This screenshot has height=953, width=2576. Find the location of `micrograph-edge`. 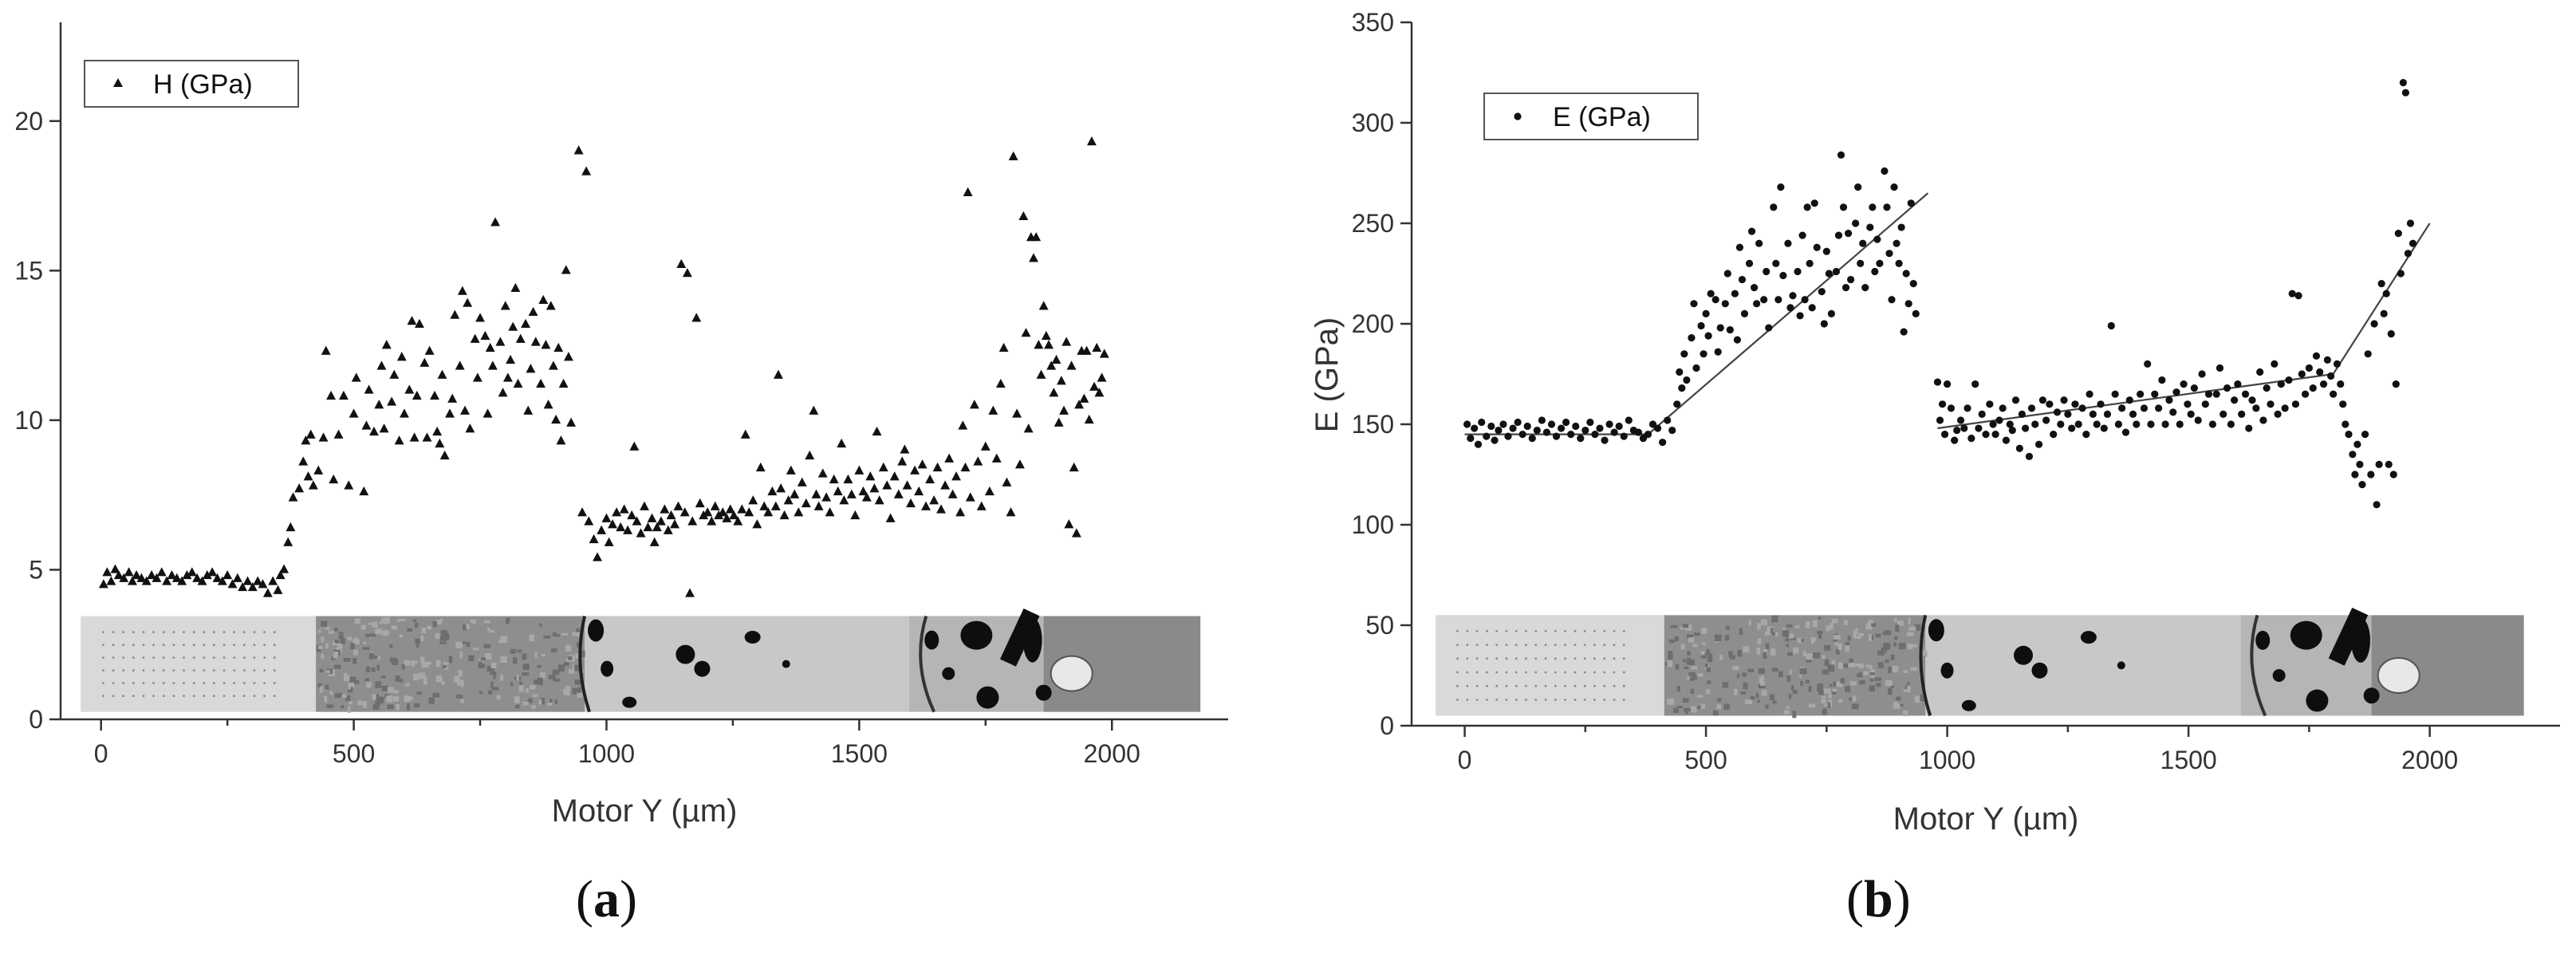

micrograph-edge is located at coordinates (584, 664).